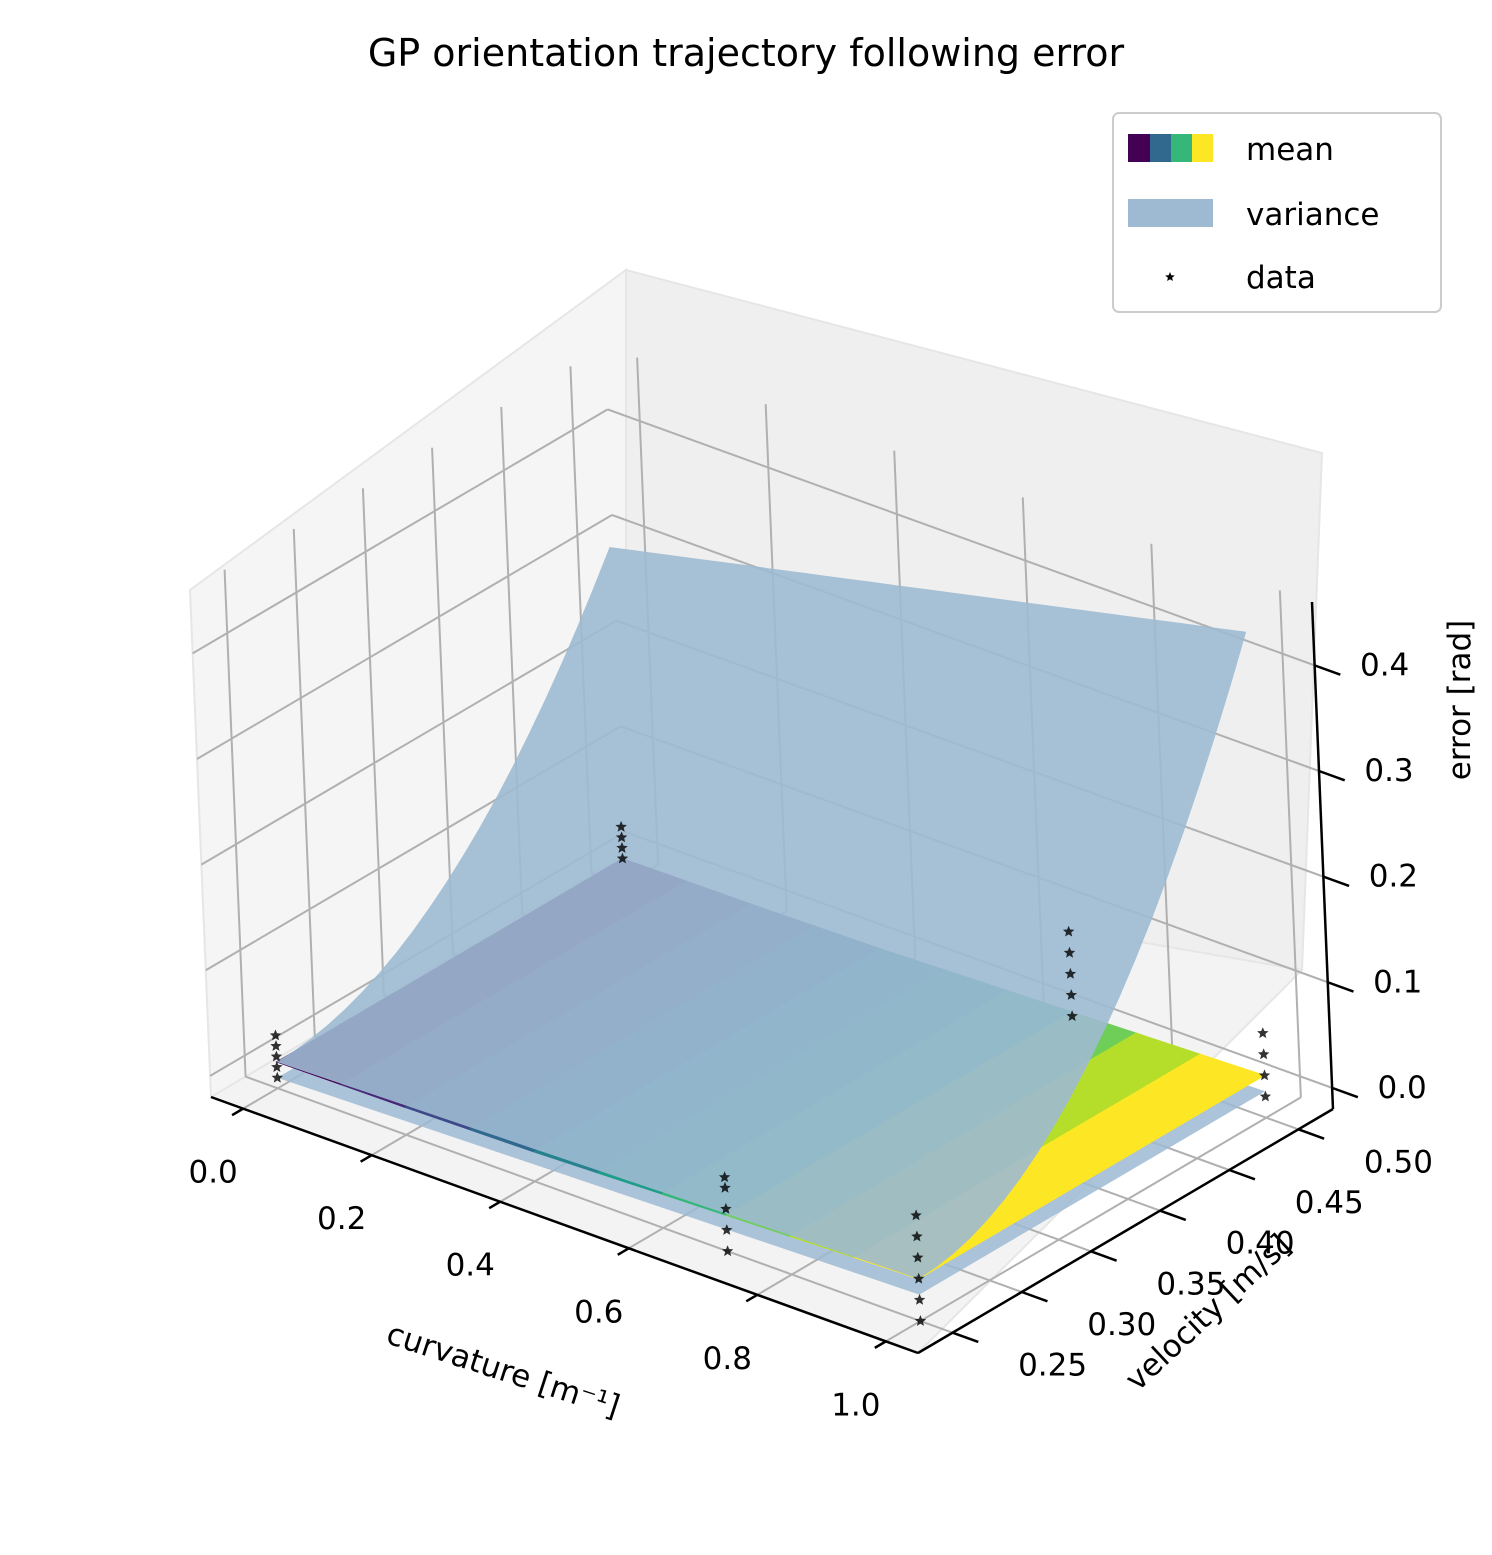  What do you see at coordinates (1290, 150) in the screenshot?
I see `legend-mean-label: mean` at bounding box center [1290, 150].